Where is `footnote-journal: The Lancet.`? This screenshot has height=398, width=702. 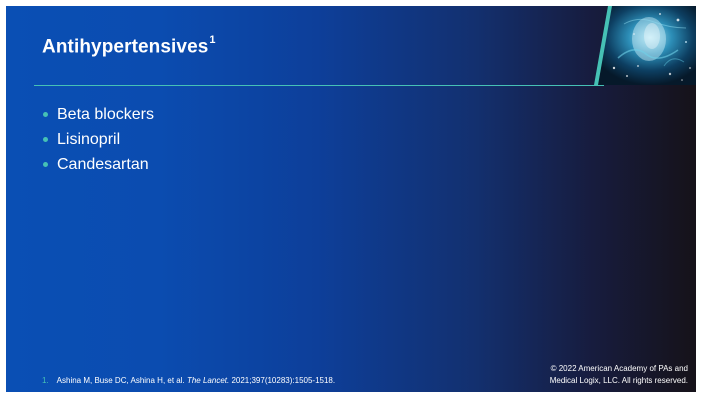 footnote-journal: The Lancet. is located at coordinates (208, 380).